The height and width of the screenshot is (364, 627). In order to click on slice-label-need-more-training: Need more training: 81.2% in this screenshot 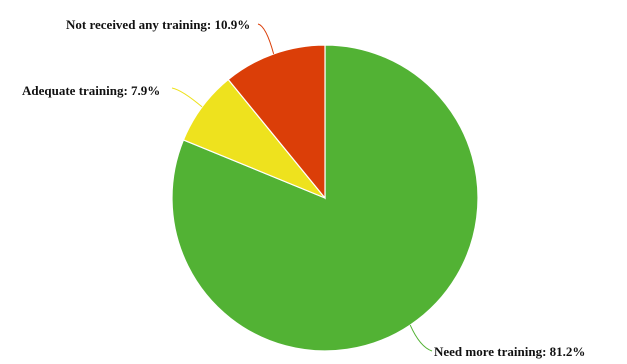, I will do `click(509, 351)`.